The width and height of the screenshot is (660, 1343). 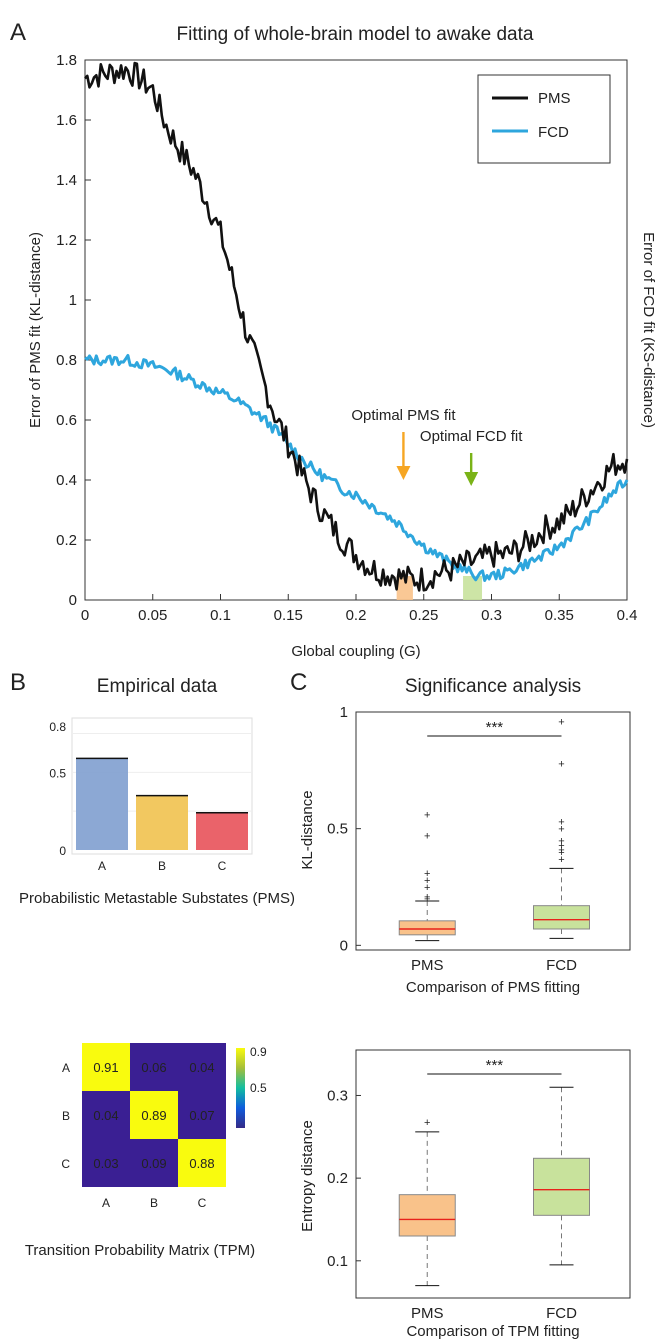 I want to click on panel-c-bottom-ylabel: Entropy distance, so click(x=307, y=1176).